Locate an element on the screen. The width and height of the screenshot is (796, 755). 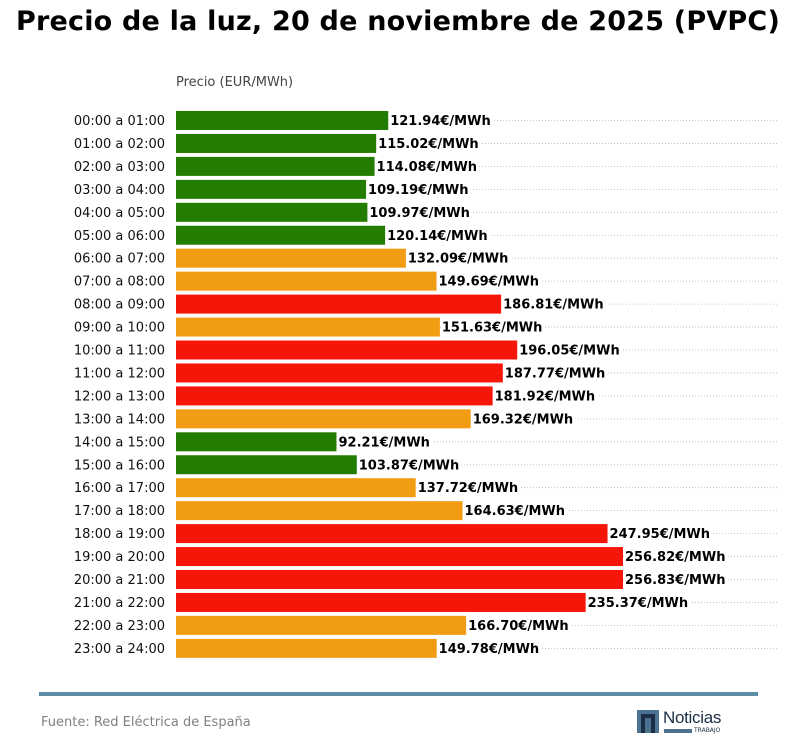
category-tick-label: 23:00 a 24:00 is located at coordinates (119, 649).